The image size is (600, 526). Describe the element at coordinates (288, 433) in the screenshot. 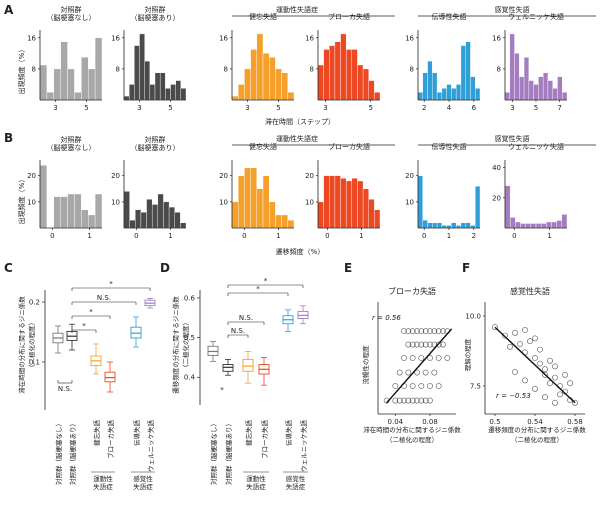

I see `group-label: 伝導失語` at that location.